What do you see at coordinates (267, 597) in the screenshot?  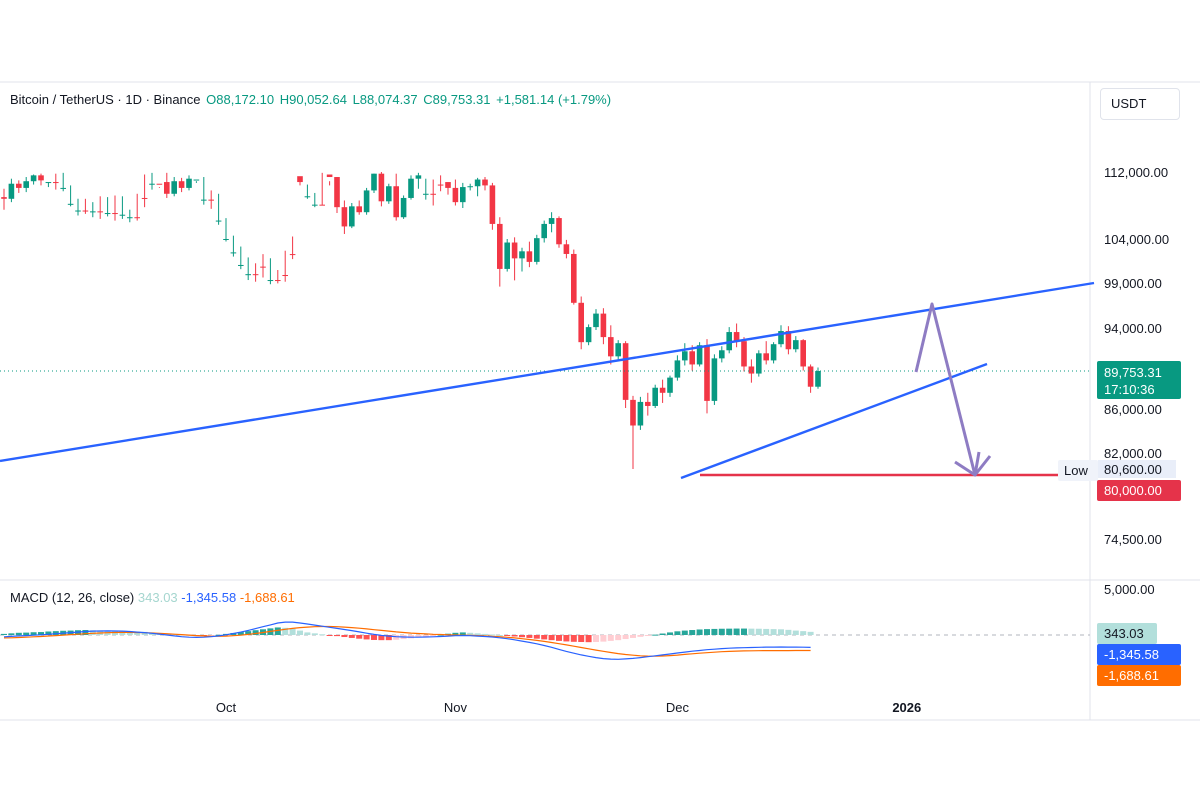 I see `macd-legend-signal: -1,688.61` at bounding box center [267, 597].